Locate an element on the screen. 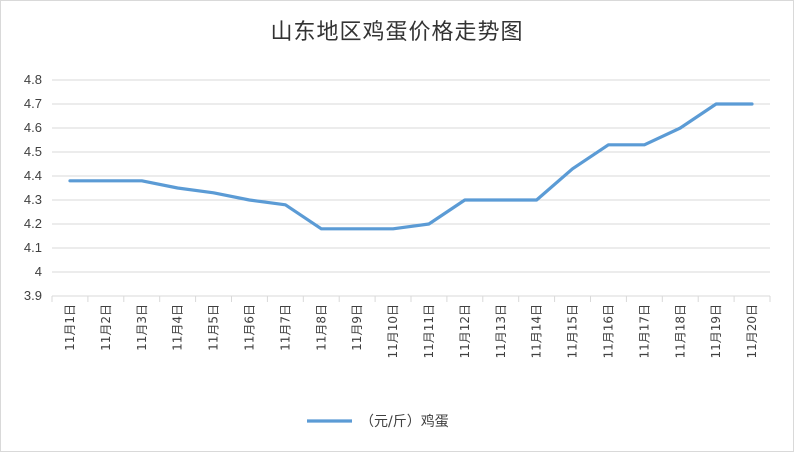  x-tick-label: 11月10日 is located at coordinates (393, 331).